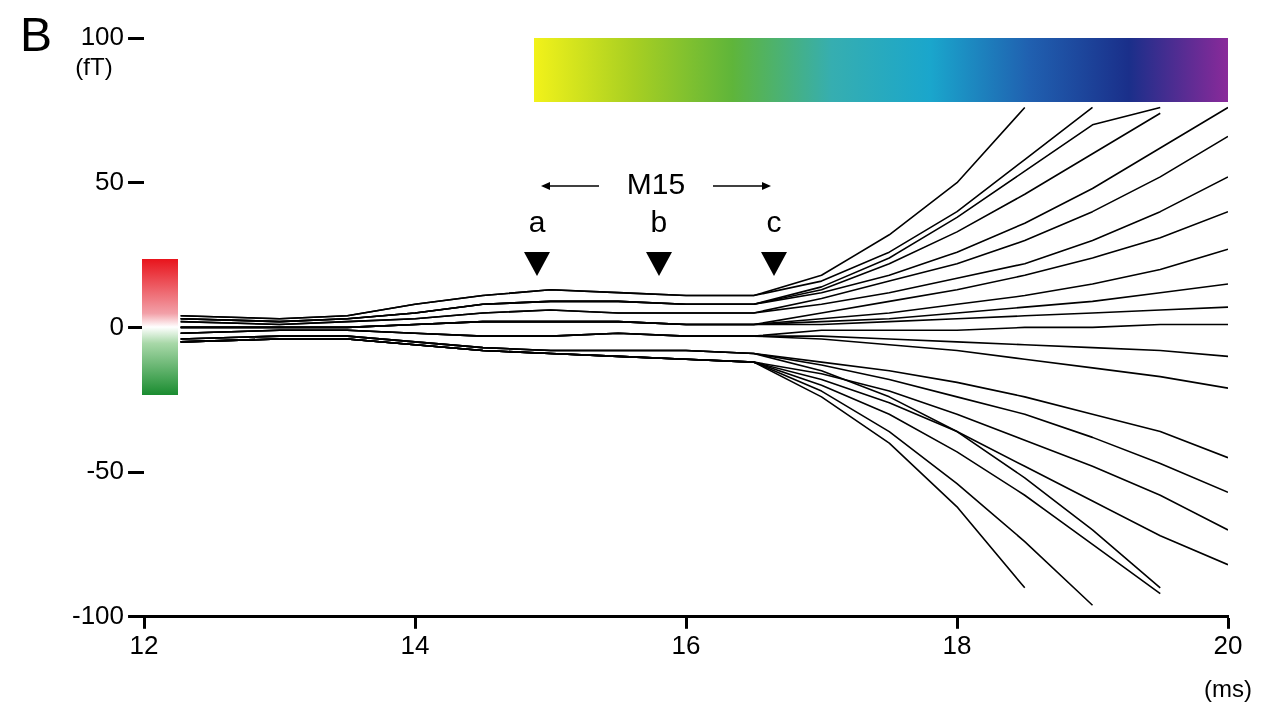 The height and width of the screenshot is (716, 1269). I want to click on annotation: a, so click(537, 221).